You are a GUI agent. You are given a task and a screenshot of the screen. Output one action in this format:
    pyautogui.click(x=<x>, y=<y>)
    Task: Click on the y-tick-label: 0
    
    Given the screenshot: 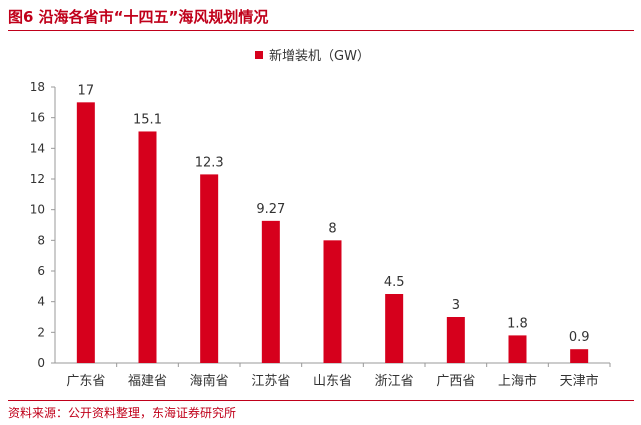 What is the action you would take?
    pyautogui.click(x=41, y=363)
    